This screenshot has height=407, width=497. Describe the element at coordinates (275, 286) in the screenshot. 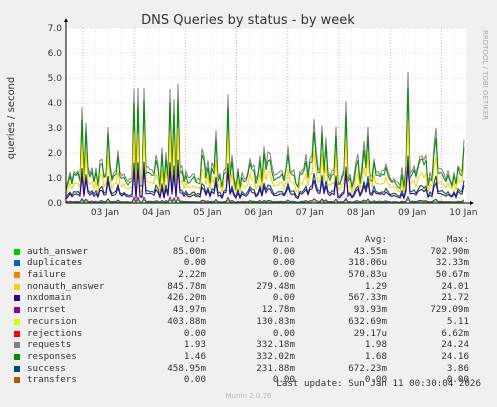

I see `legend-value-min: 279.48m` at that location.